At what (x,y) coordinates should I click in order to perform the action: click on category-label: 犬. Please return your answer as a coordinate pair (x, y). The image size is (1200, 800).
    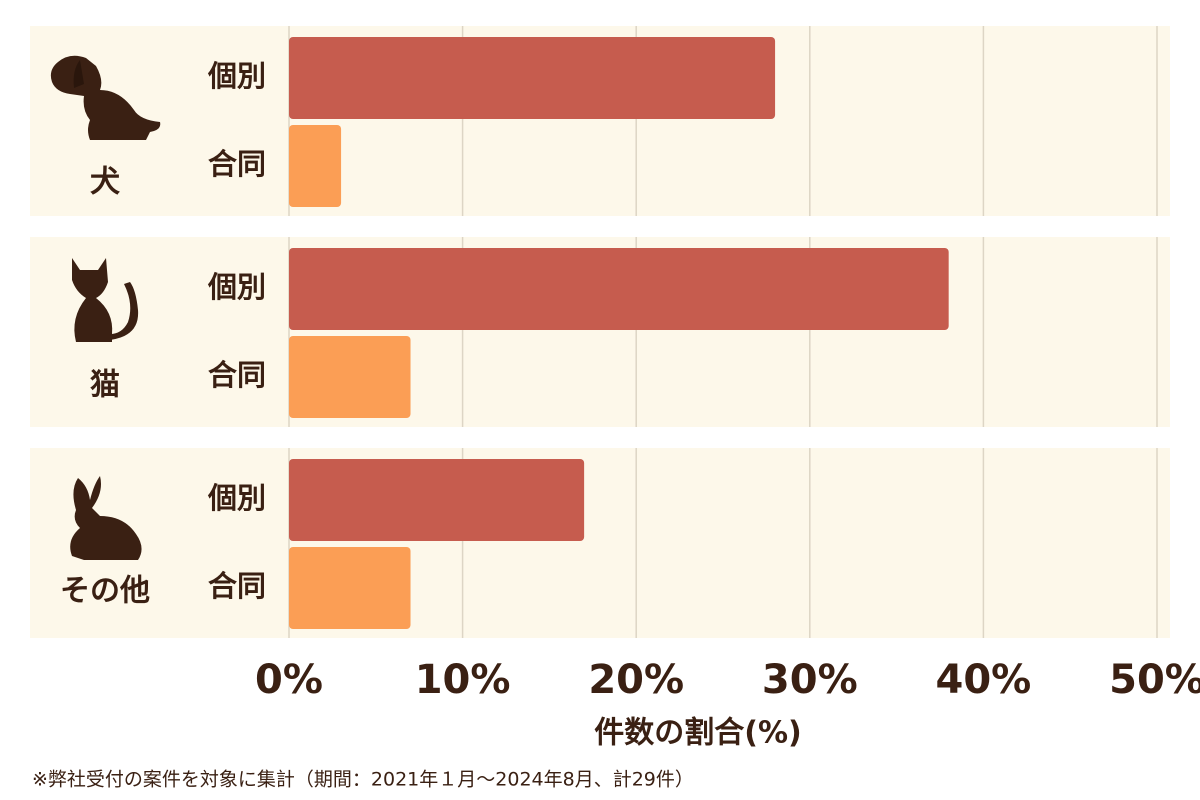
    Looking at the image, I should click on (105, 182).